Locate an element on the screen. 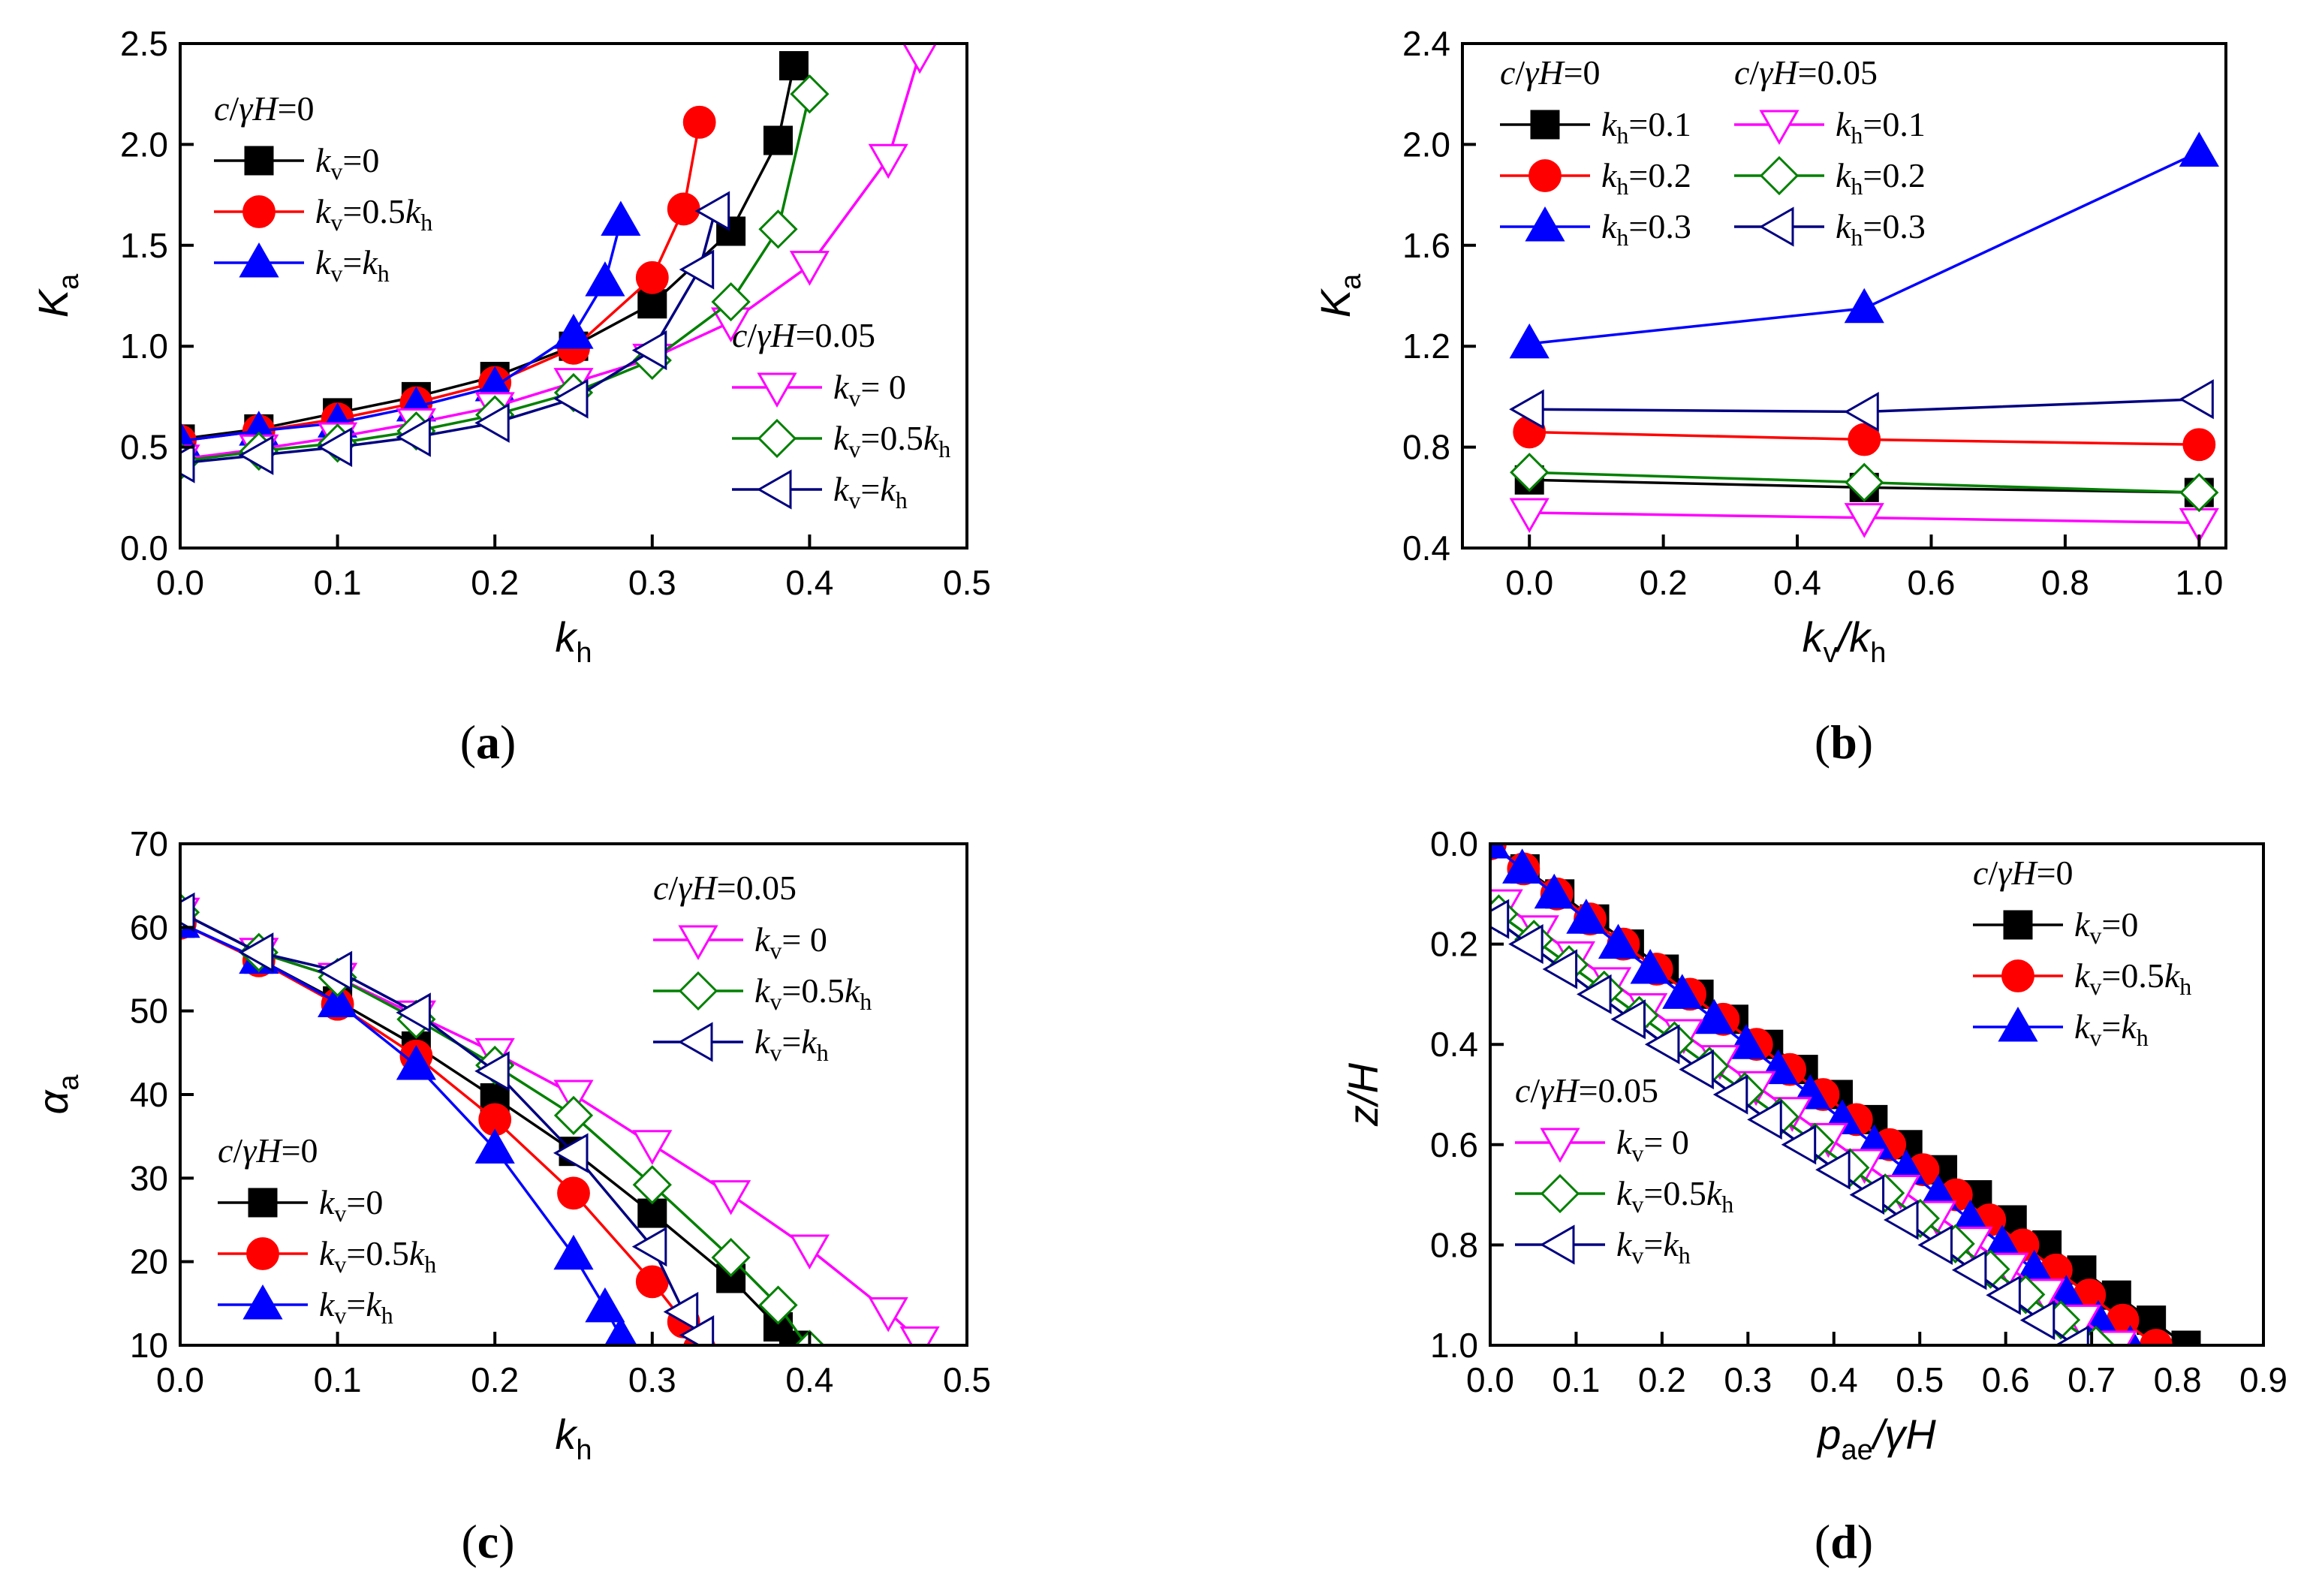 Image resolution: width=2313 pixels, height=1596 pixels. y-tick-label: 10 is located at coordinates (149, 1345).